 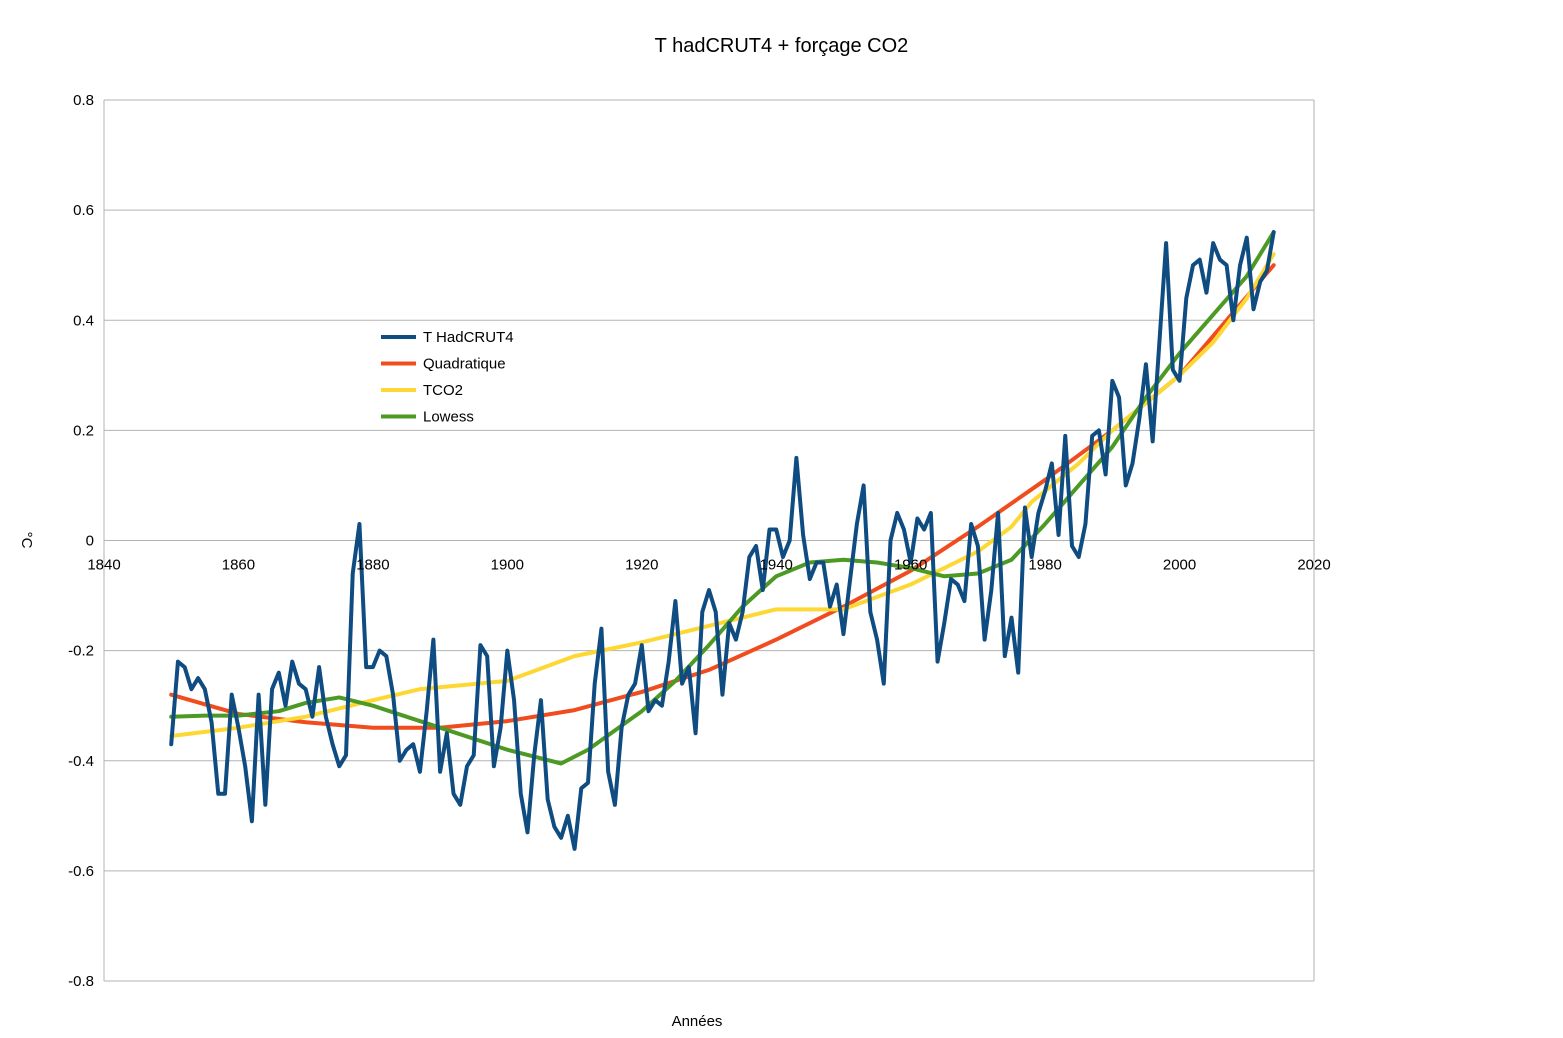 What do you see at coordinates (81, 541) in the screenshot?
I see `y-tick-labels: 0.8 0.6 0.4 0.2 0 -0.2 -0.4 -0.6 -0.8` at bounding box center [81, 541].